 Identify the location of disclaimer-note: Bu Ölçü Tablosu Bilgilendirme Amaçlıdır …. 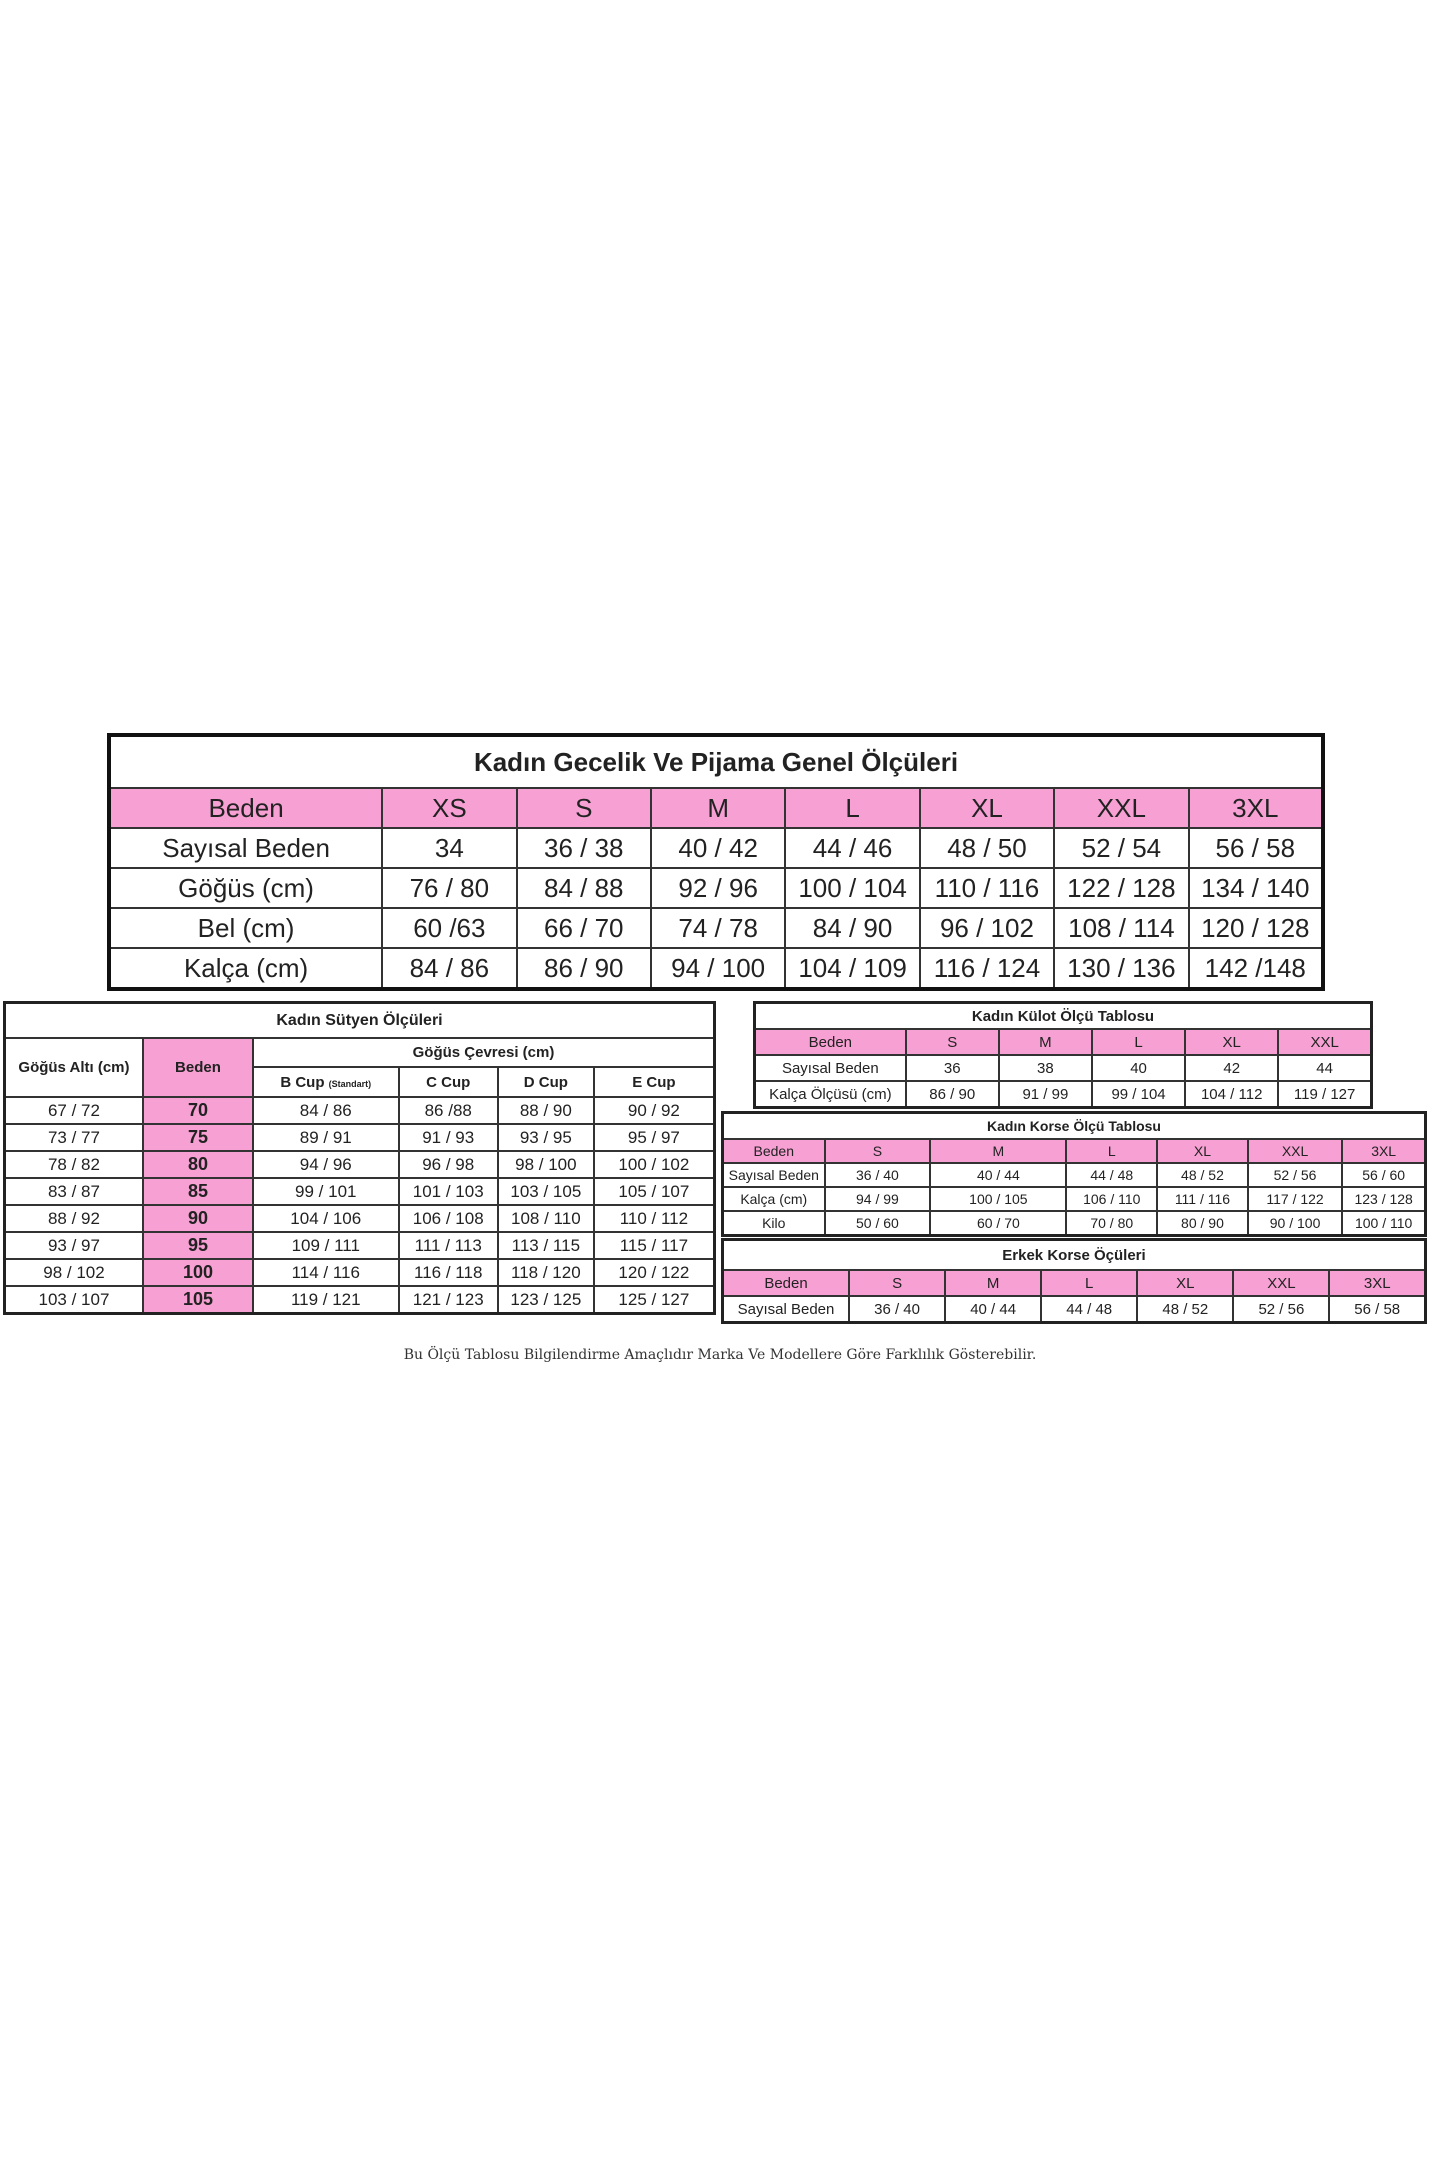
(720, 1355).